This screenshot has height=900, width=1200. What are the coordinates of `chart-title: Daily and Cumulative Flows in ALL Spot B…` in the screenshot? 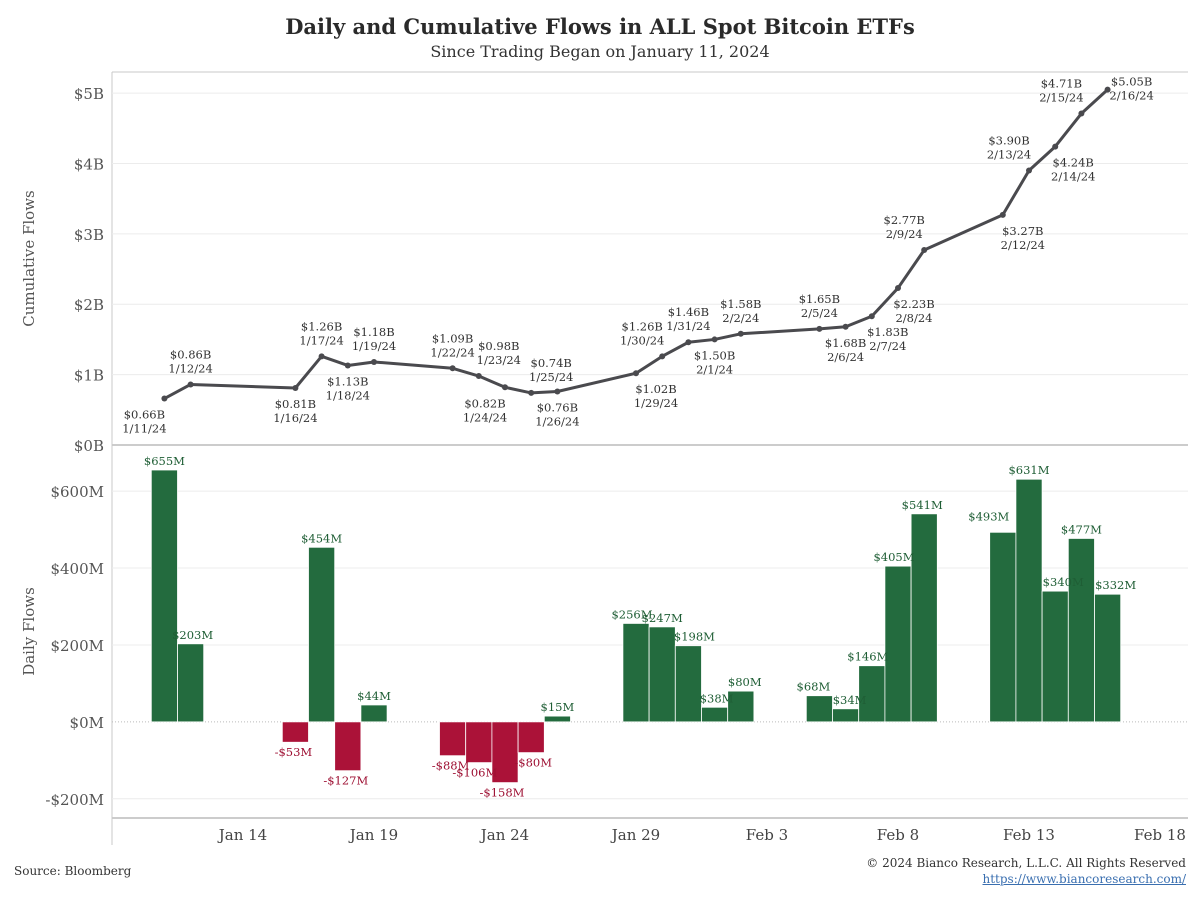 It's located at (600, 26).